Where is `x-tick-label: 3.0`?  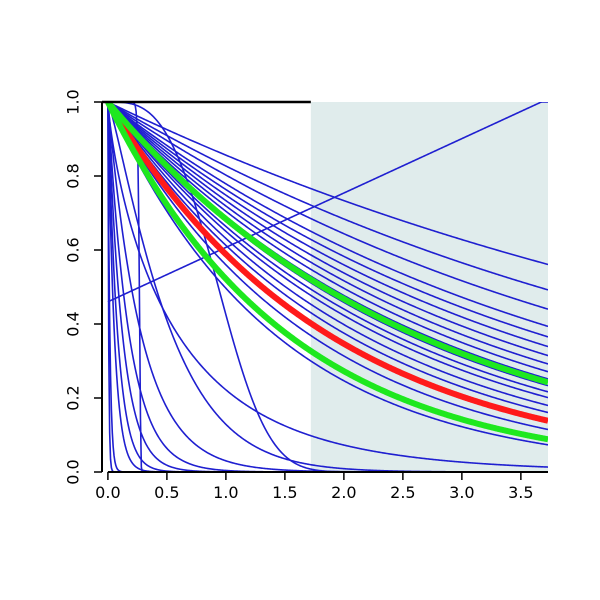 x-tick-label: 3.0 is located at coordinates (461, 492).